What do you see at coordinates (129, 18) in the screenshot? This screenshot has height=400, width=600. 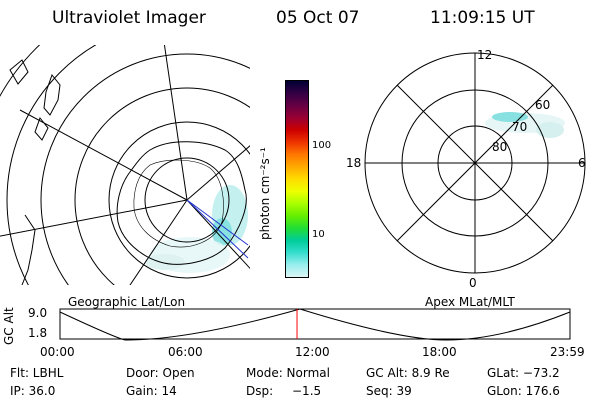 I see `instrument-title: Ultraviolet Imager` at bounding box center [129, 18].